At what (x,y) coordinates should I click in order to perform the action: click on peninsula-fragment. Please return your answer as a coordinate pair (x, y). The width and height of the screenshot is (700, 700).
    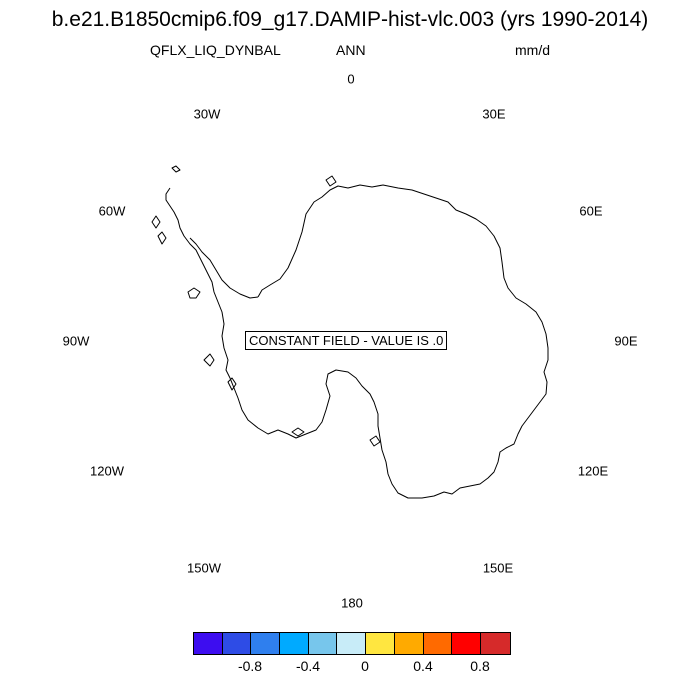
    Looking at the image, I should click on (224, 268).